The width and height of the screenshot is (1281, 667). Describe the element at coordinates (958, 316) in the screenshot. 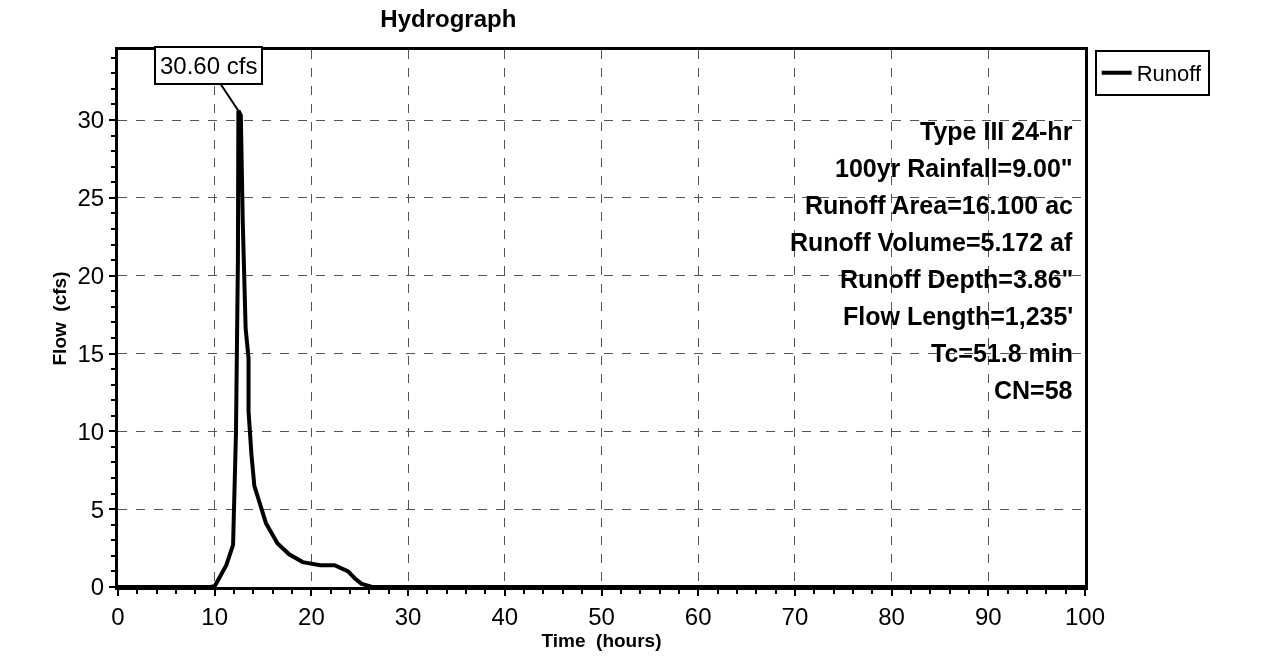

I see `annotation: Flow Length=1,235'` at that location.